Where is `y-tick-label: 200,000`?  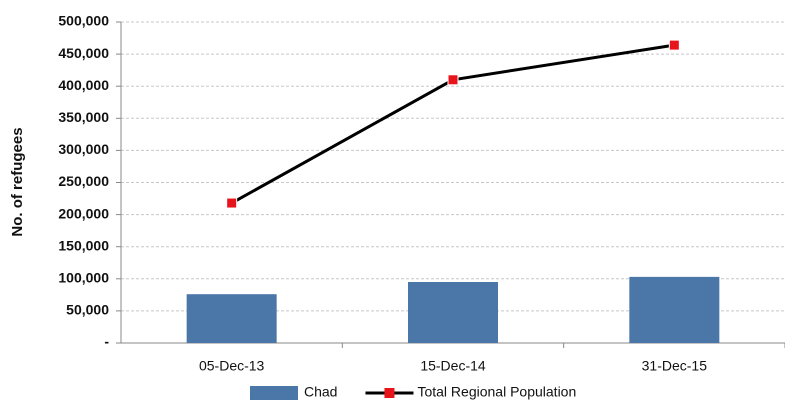
y-tick-label: 200,000 is located at coordinates (83, 213).